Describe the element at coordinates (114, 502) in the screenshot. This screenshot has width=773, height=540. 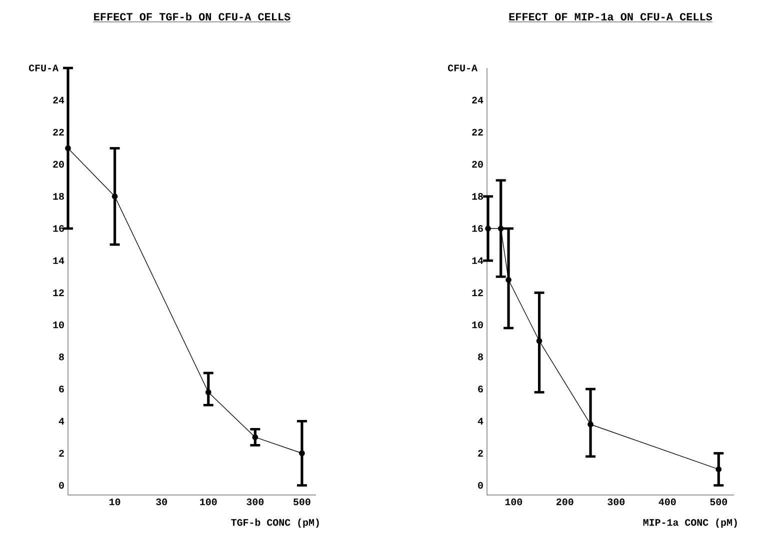
I see `x-tick-label: 10` at that location.